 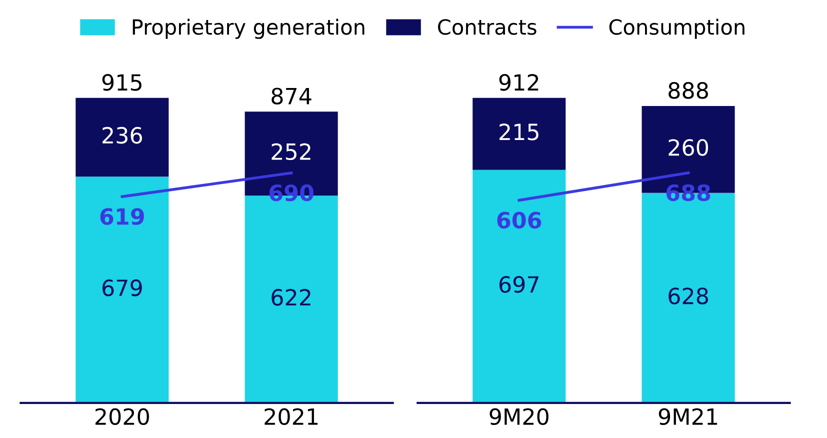 I want to click on legend-label: Proprietary generation, so click(x=248, y=28).